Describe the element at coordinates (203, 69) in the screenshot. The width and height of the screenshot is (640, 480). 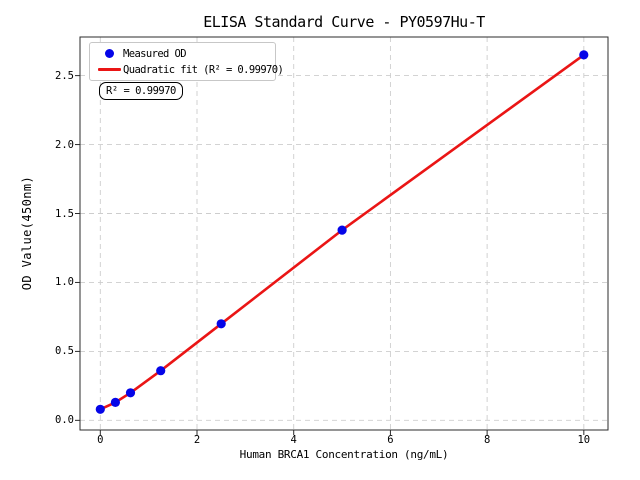
I see `legend-label-quadratic-fit: Quadratic fit (R² = 0.99970)` at that location.